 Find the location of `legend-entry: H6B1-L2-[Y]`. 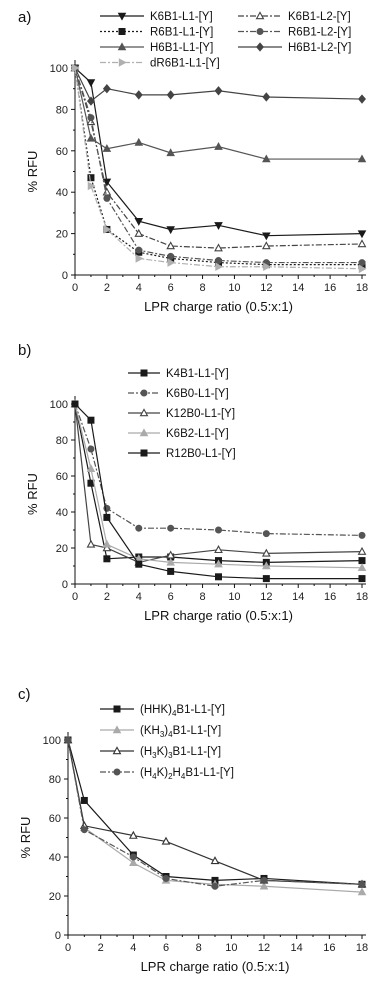

legend-entry: H6B1-L2-[Y] is located at coordinates (294, 48).